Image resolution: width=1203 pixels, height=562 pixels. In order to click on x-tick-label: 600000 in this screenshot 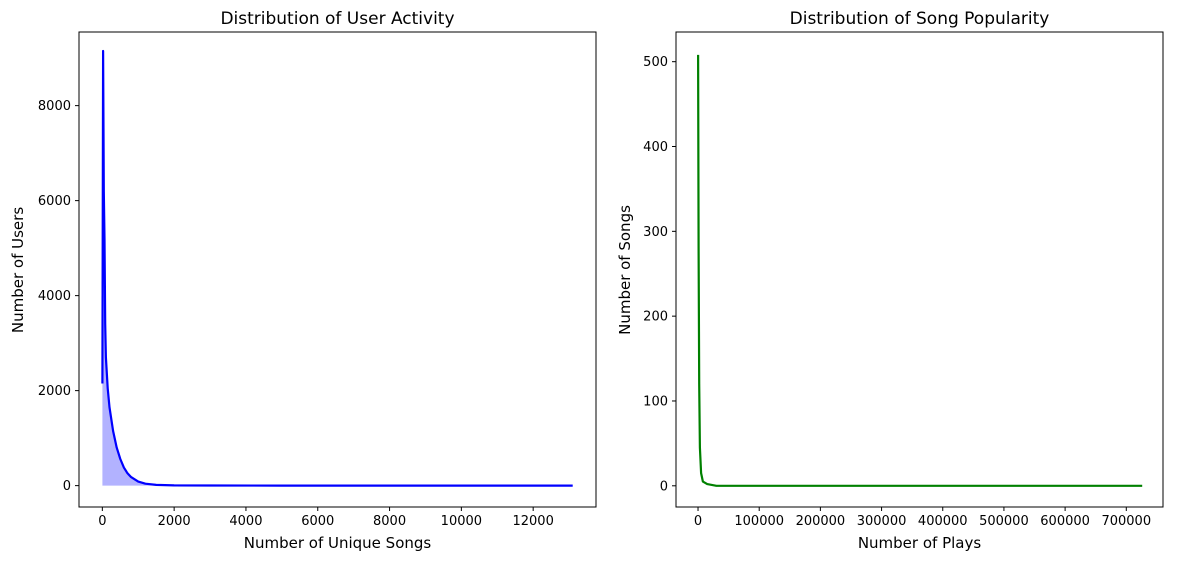, I will do `click(1065, 521)`.